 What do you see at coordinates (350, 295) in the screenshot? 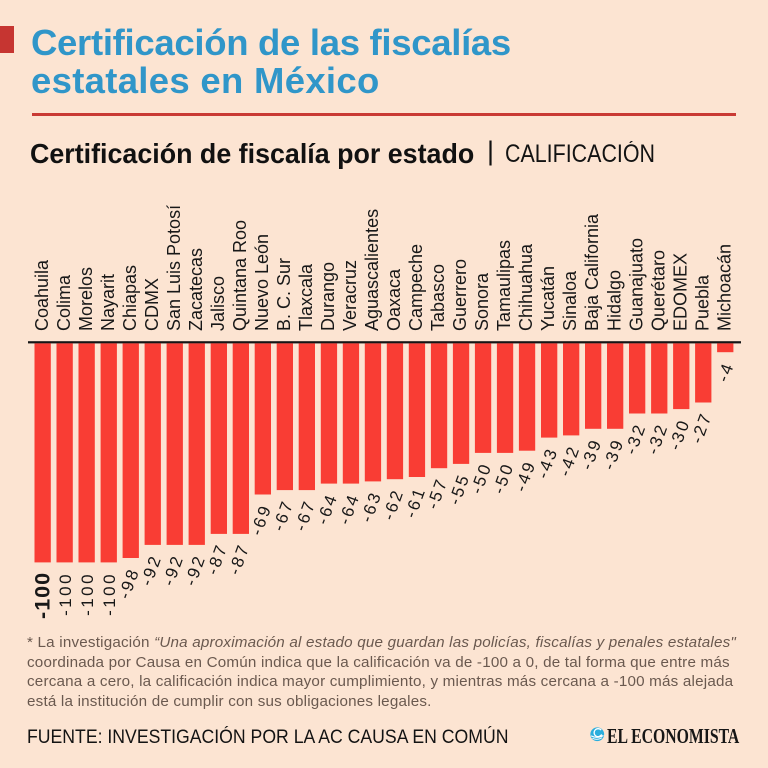
I see `svg-text: Veracruz` at bounding box center [350, 295].